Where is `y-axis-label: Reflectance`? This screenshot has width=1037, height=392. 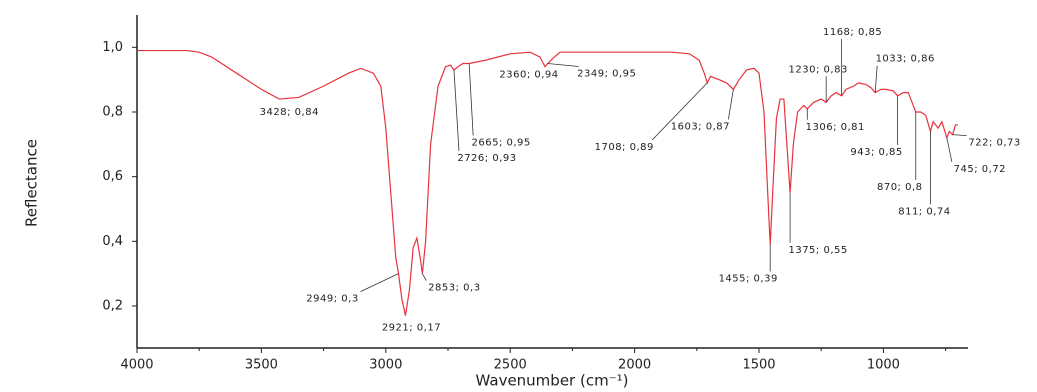 y-axis-label: Reflectance is located at coordinates (32, 183).